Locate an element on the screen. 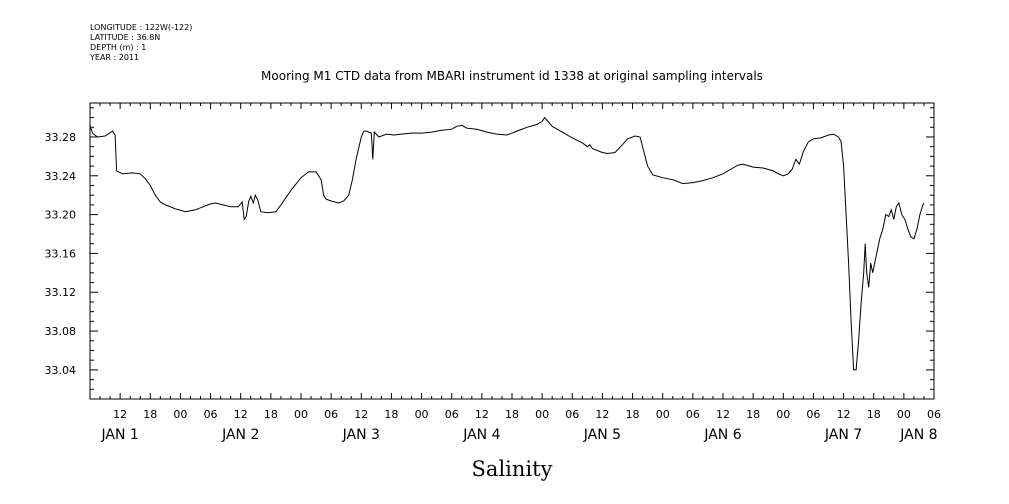 This screenshot has height=504, width=1009. meta-depth: DEPTH (m) : 1 is located at coordinates (118, 47).